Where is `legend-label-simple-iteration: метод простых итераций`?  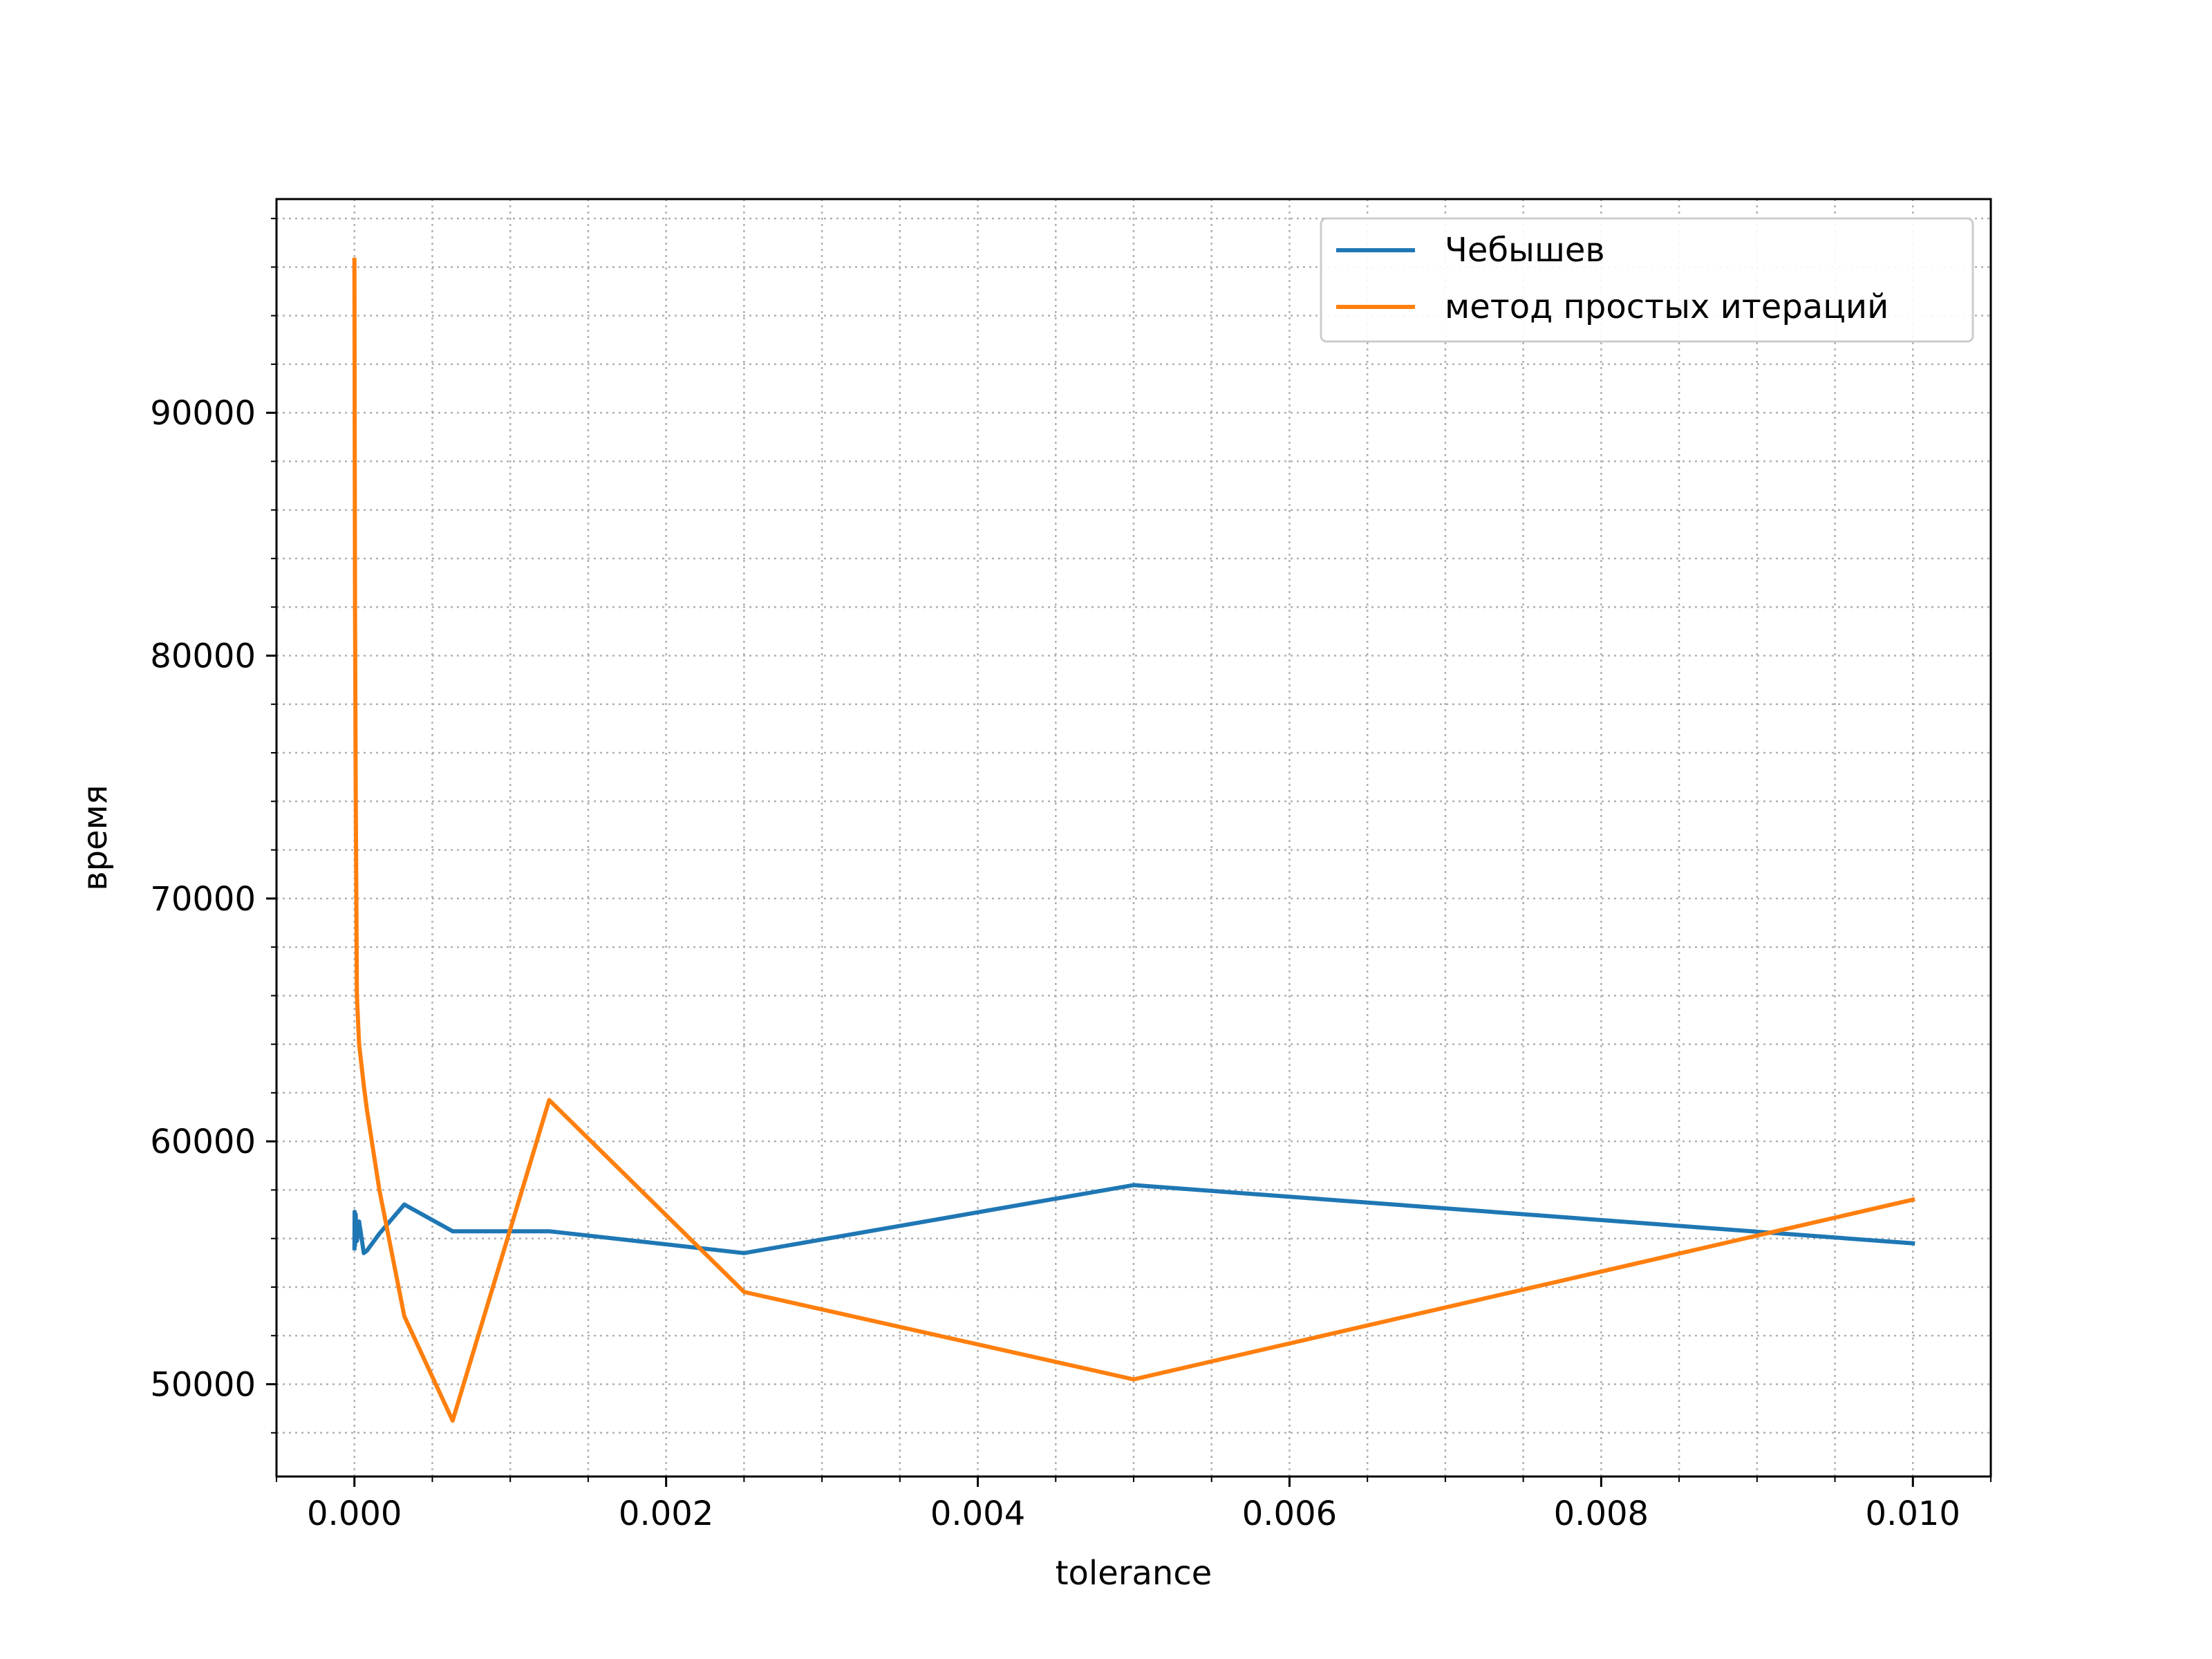 legend-label-simple-iteration: метод простых итераций is located at coordinates (1666, 307).